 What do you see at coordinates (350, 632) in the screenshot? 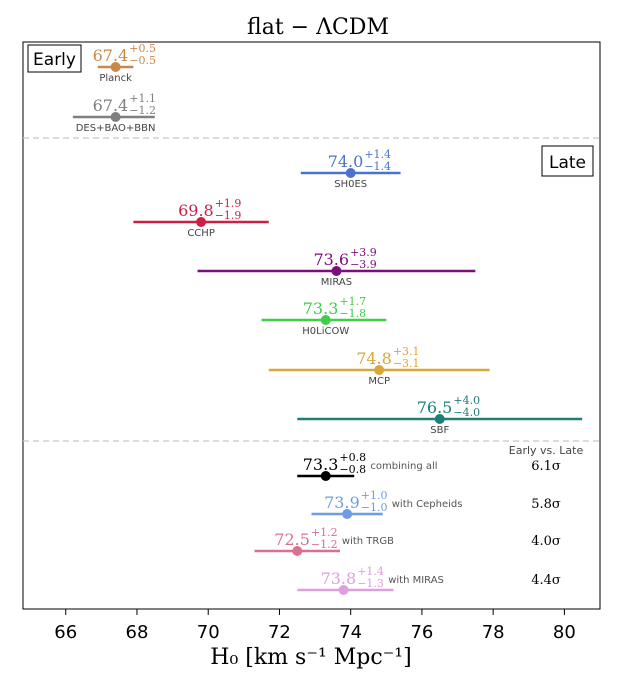
I see `x-tick-label-74: 74` at bounding box center [350, 632].